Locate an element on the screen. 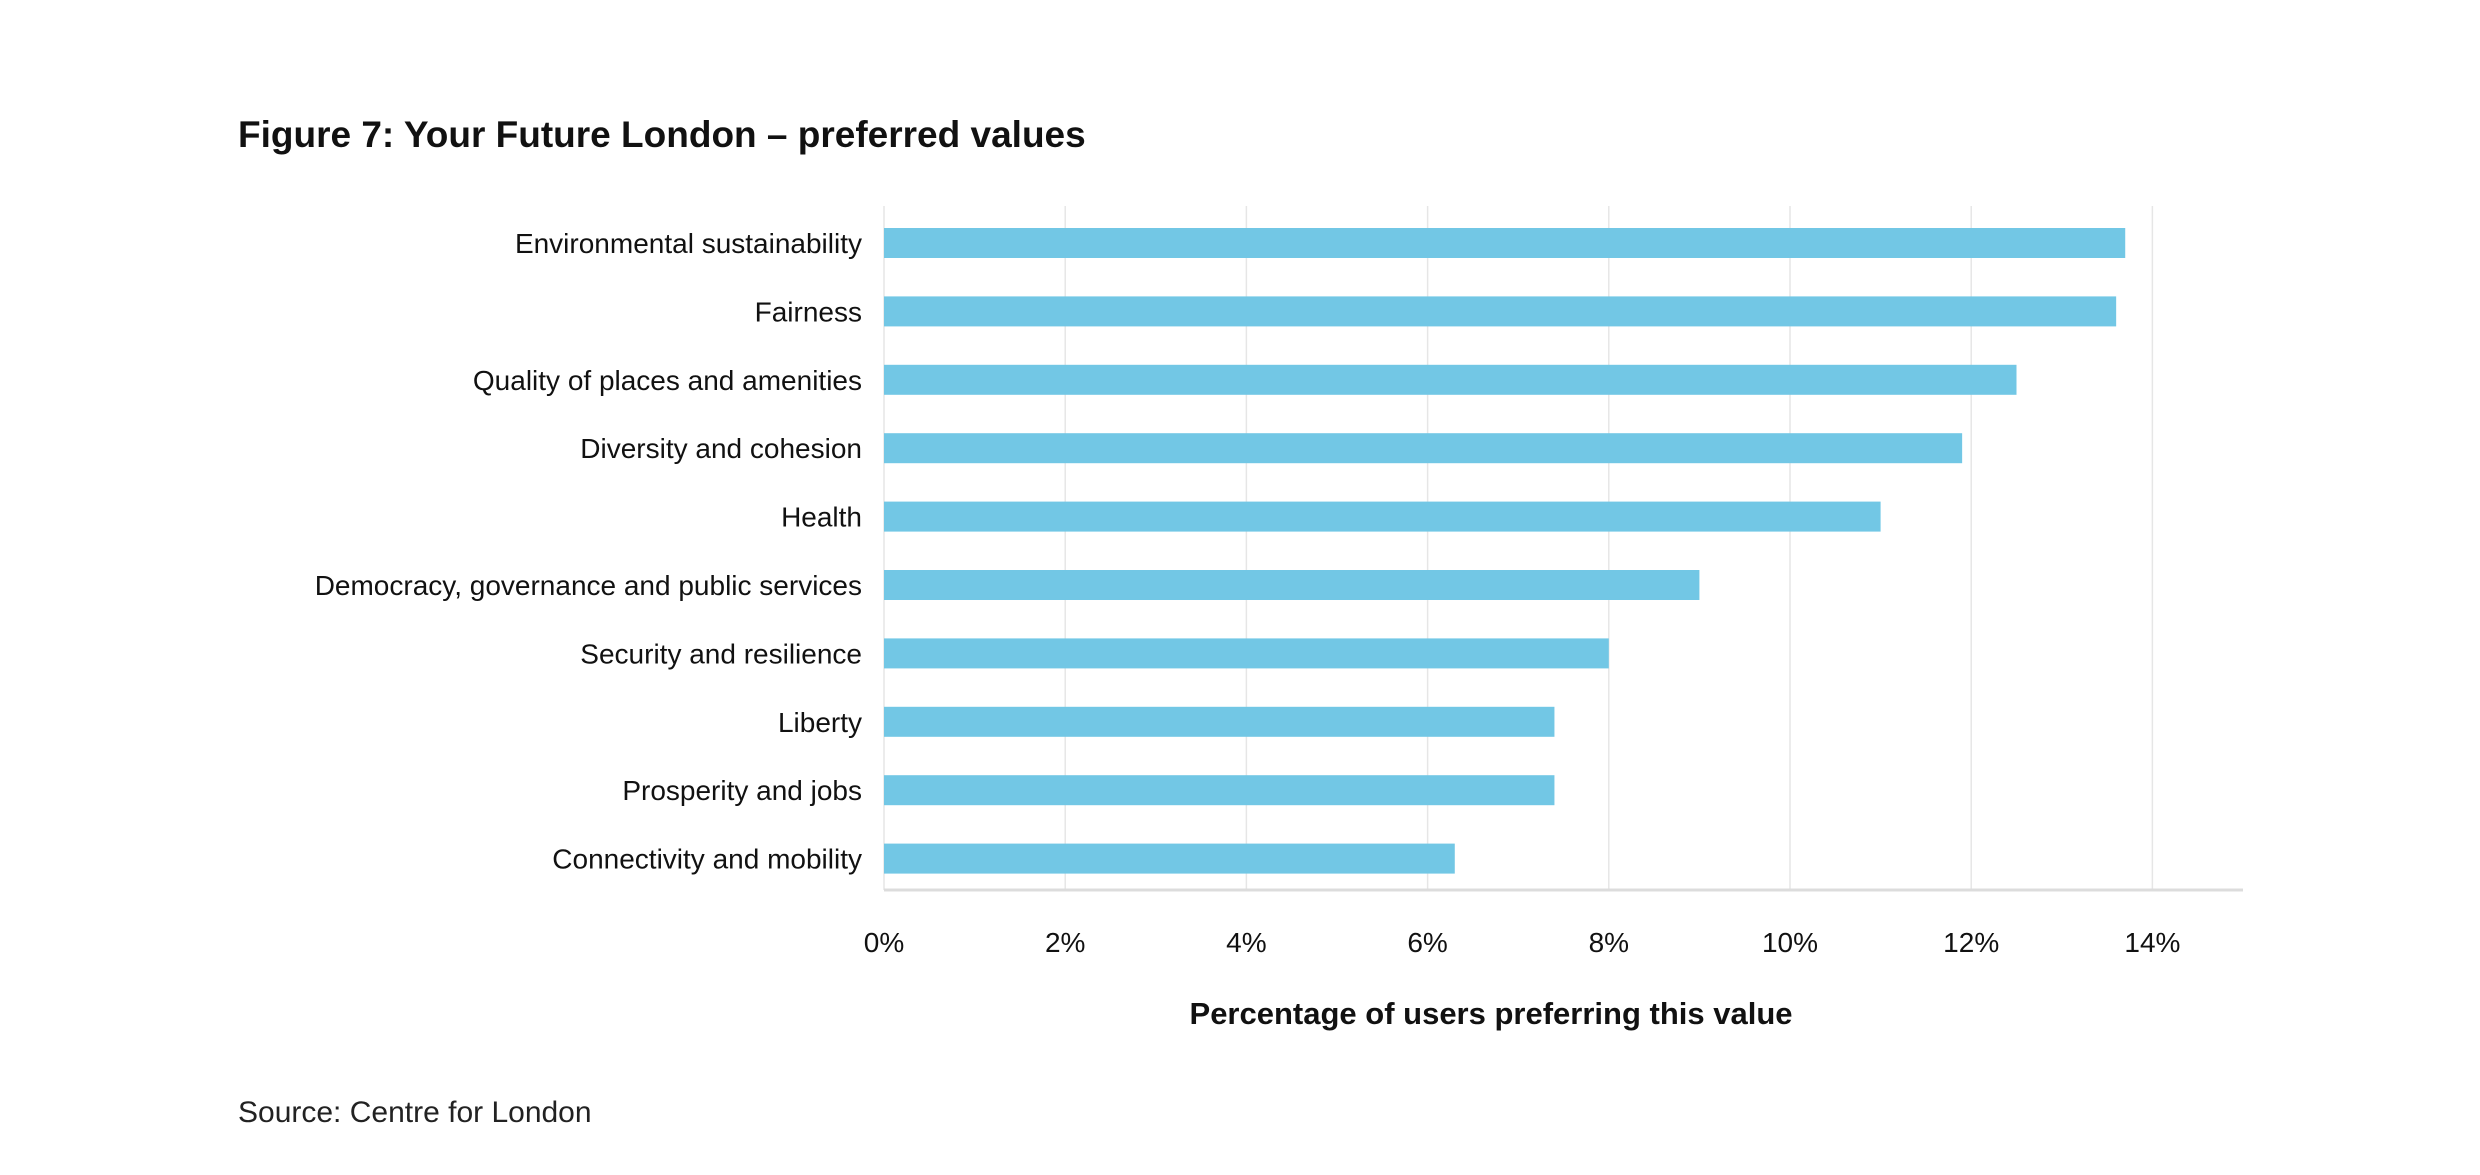  category-label: Health is located at coordinates (821, 517).